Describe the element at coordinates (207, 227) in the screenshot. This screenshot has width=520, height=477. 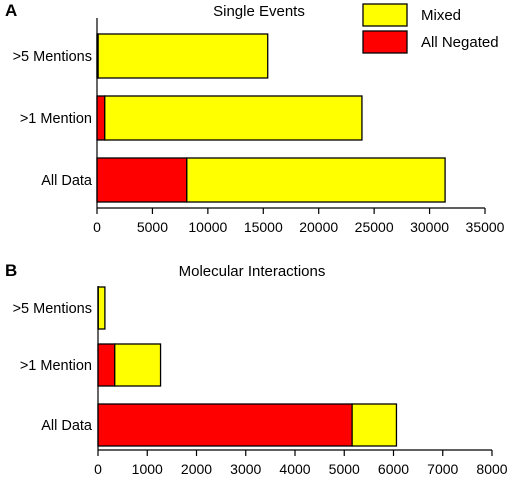
I see `x-tick-label: 10000` at that location.